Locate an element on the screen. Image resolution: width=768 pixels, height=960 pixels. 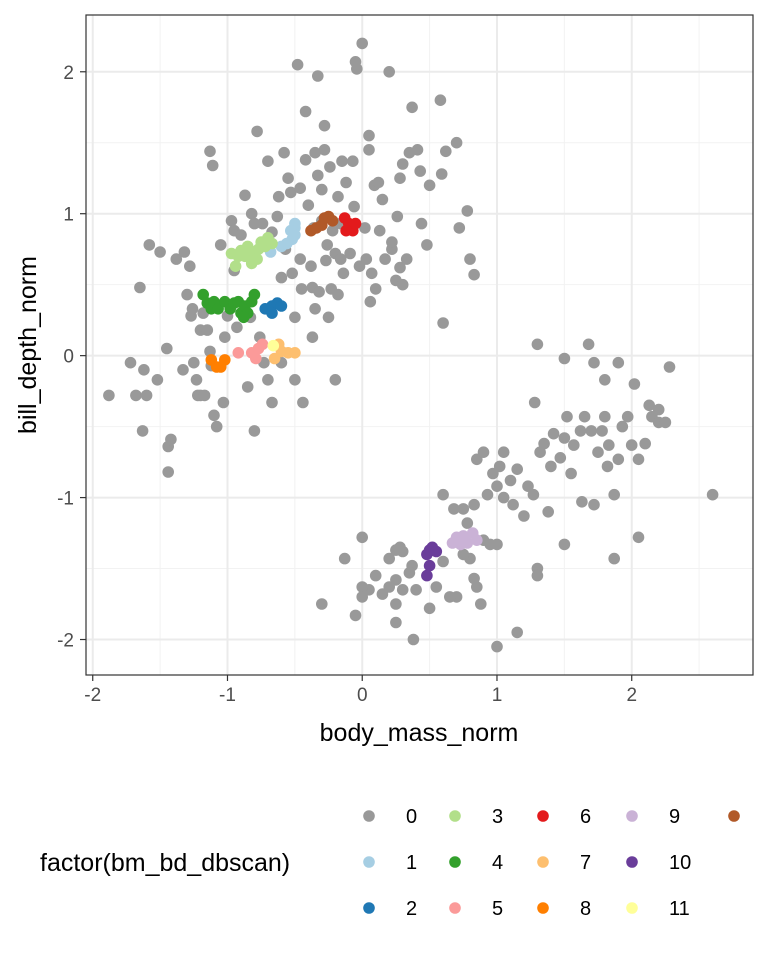
legend-label-11: 11 is located at coordinates (679, 909).